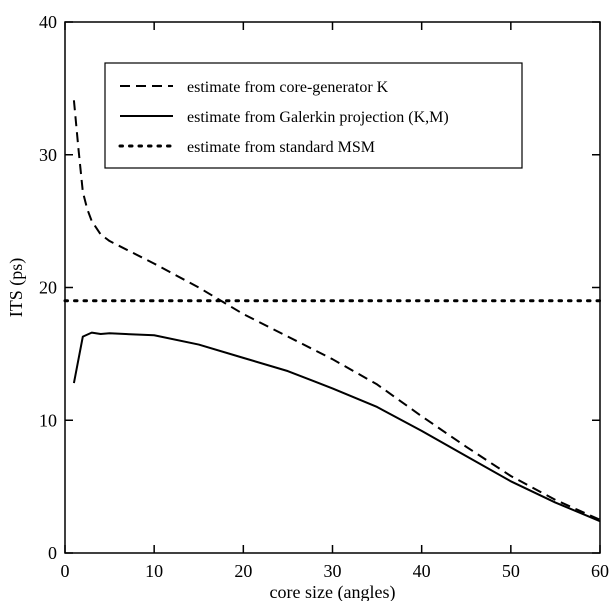  Describe the element at coordinates (288, 87) in the screenshot. I see `legend-label-0: estimate from core-generator K` at that location.